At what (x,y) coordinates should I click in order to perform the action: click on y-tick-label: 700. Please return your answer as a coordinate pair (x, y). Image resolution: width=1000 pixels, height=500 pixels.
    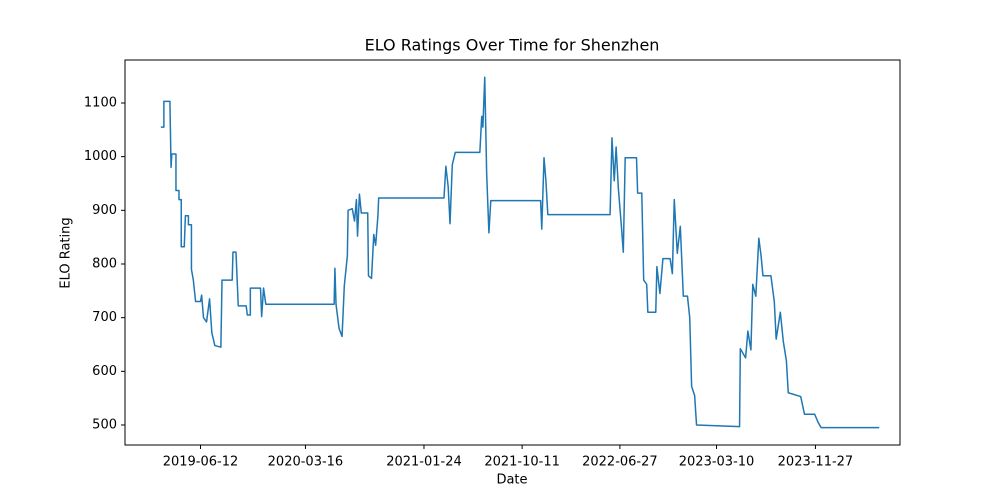
    Looking at the image, I should click on (104, 317).